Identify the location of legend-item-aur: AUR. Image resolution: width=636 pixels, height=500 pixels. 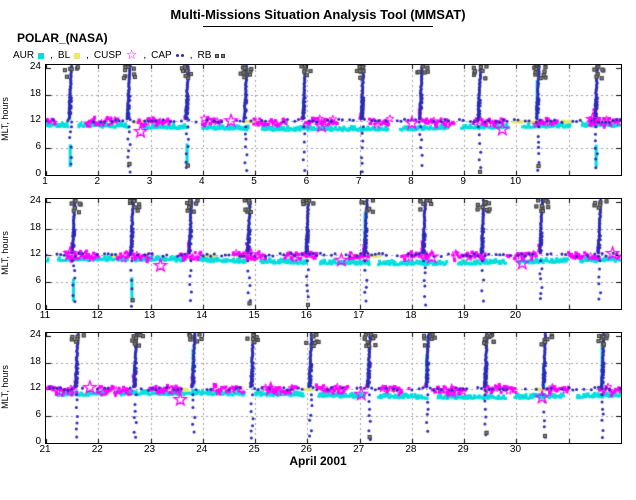
(29, 55).